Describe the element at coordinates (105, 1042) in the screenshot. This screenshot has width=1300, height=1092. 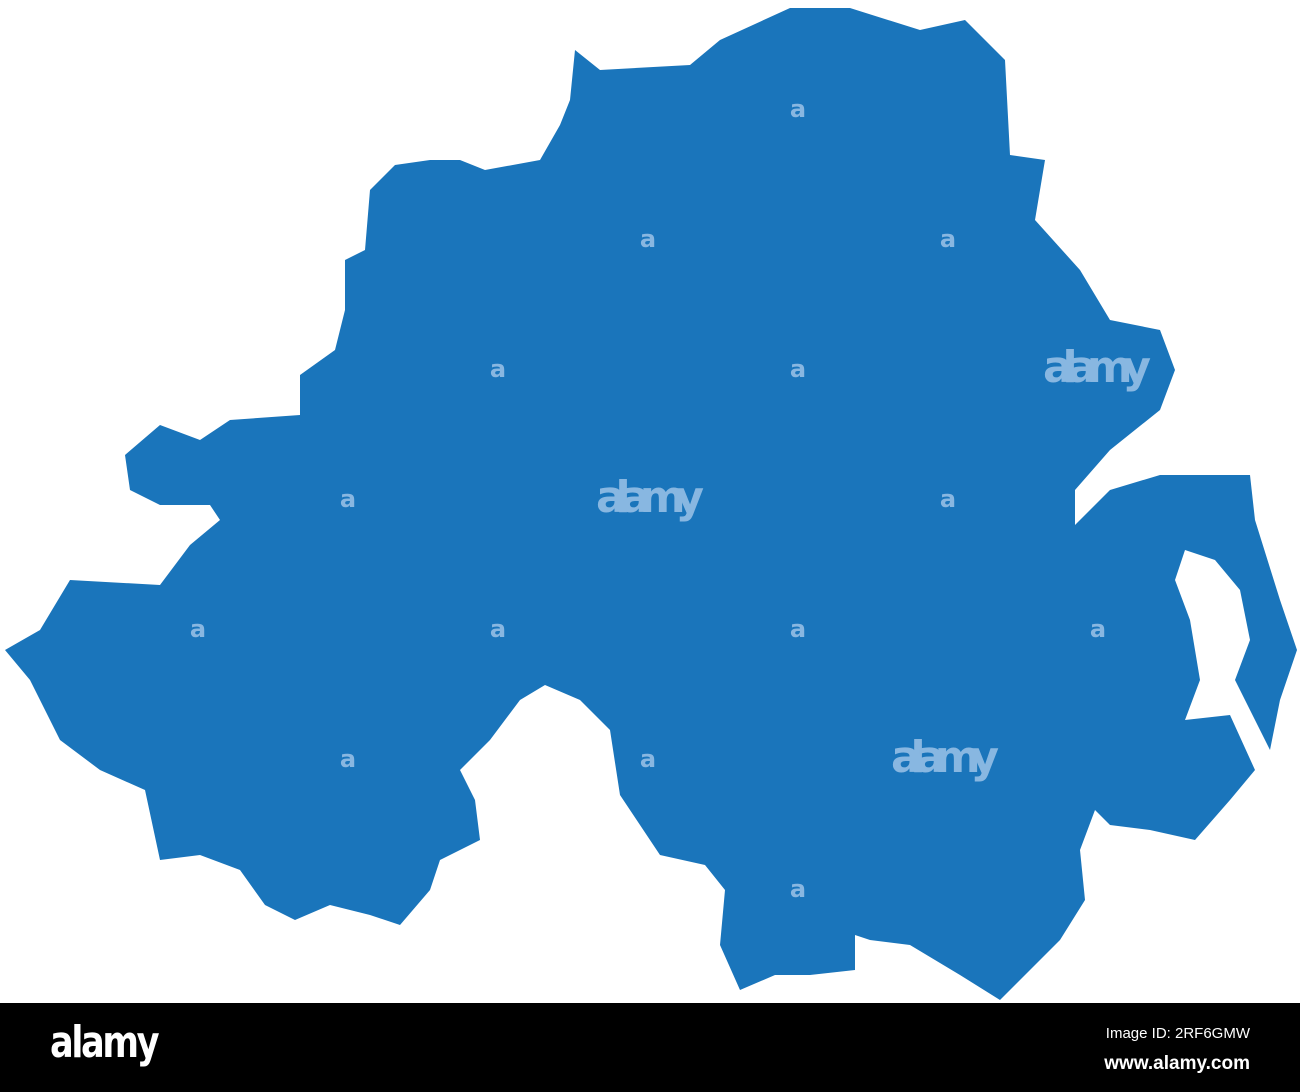
I see `alamy-logo: alamy` at that location.